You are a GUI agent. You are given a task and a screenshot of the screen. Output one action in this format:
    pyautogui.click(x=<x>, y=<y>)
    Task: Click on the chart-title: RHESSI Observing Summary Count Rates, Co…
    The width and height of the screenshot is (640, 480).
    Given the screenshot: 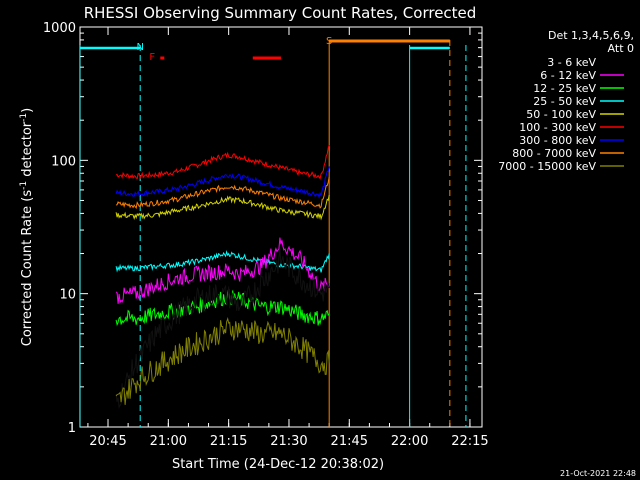 What is the action you would take?
    pyautogui.click(x=280, y=13)
    